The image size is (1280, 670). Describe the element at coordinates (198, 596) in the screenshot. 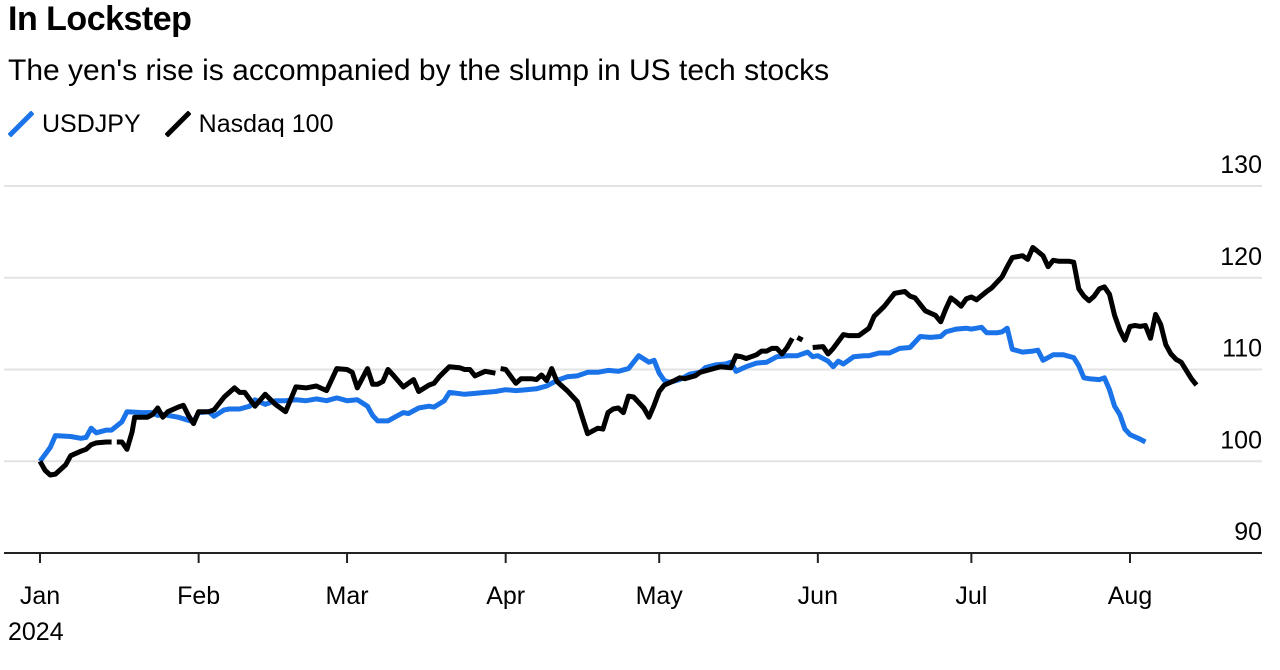

I see `x-tick-label-feb: Feb` at that location.